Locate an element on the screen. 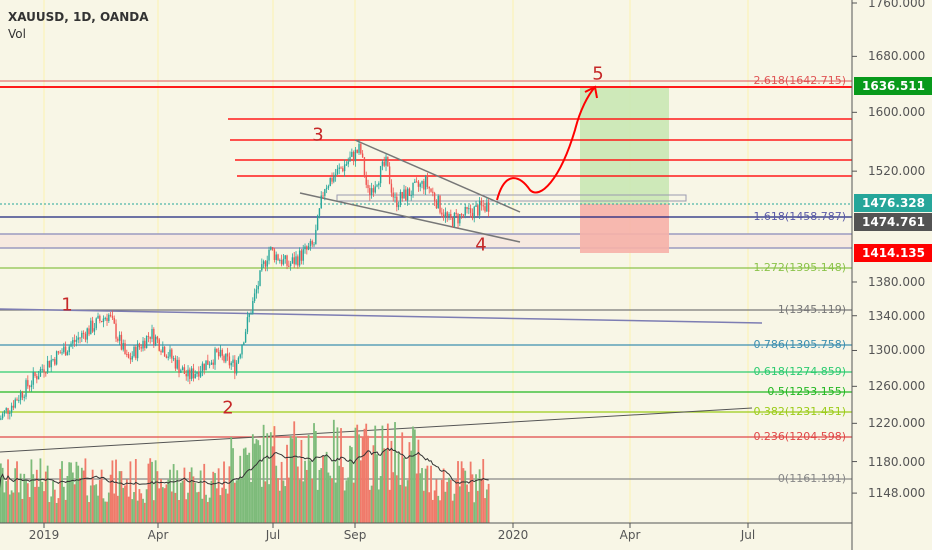 This screenshot has width=932, height=550. price-tick-label: 1220.000 is located at coordinates (897, 423).